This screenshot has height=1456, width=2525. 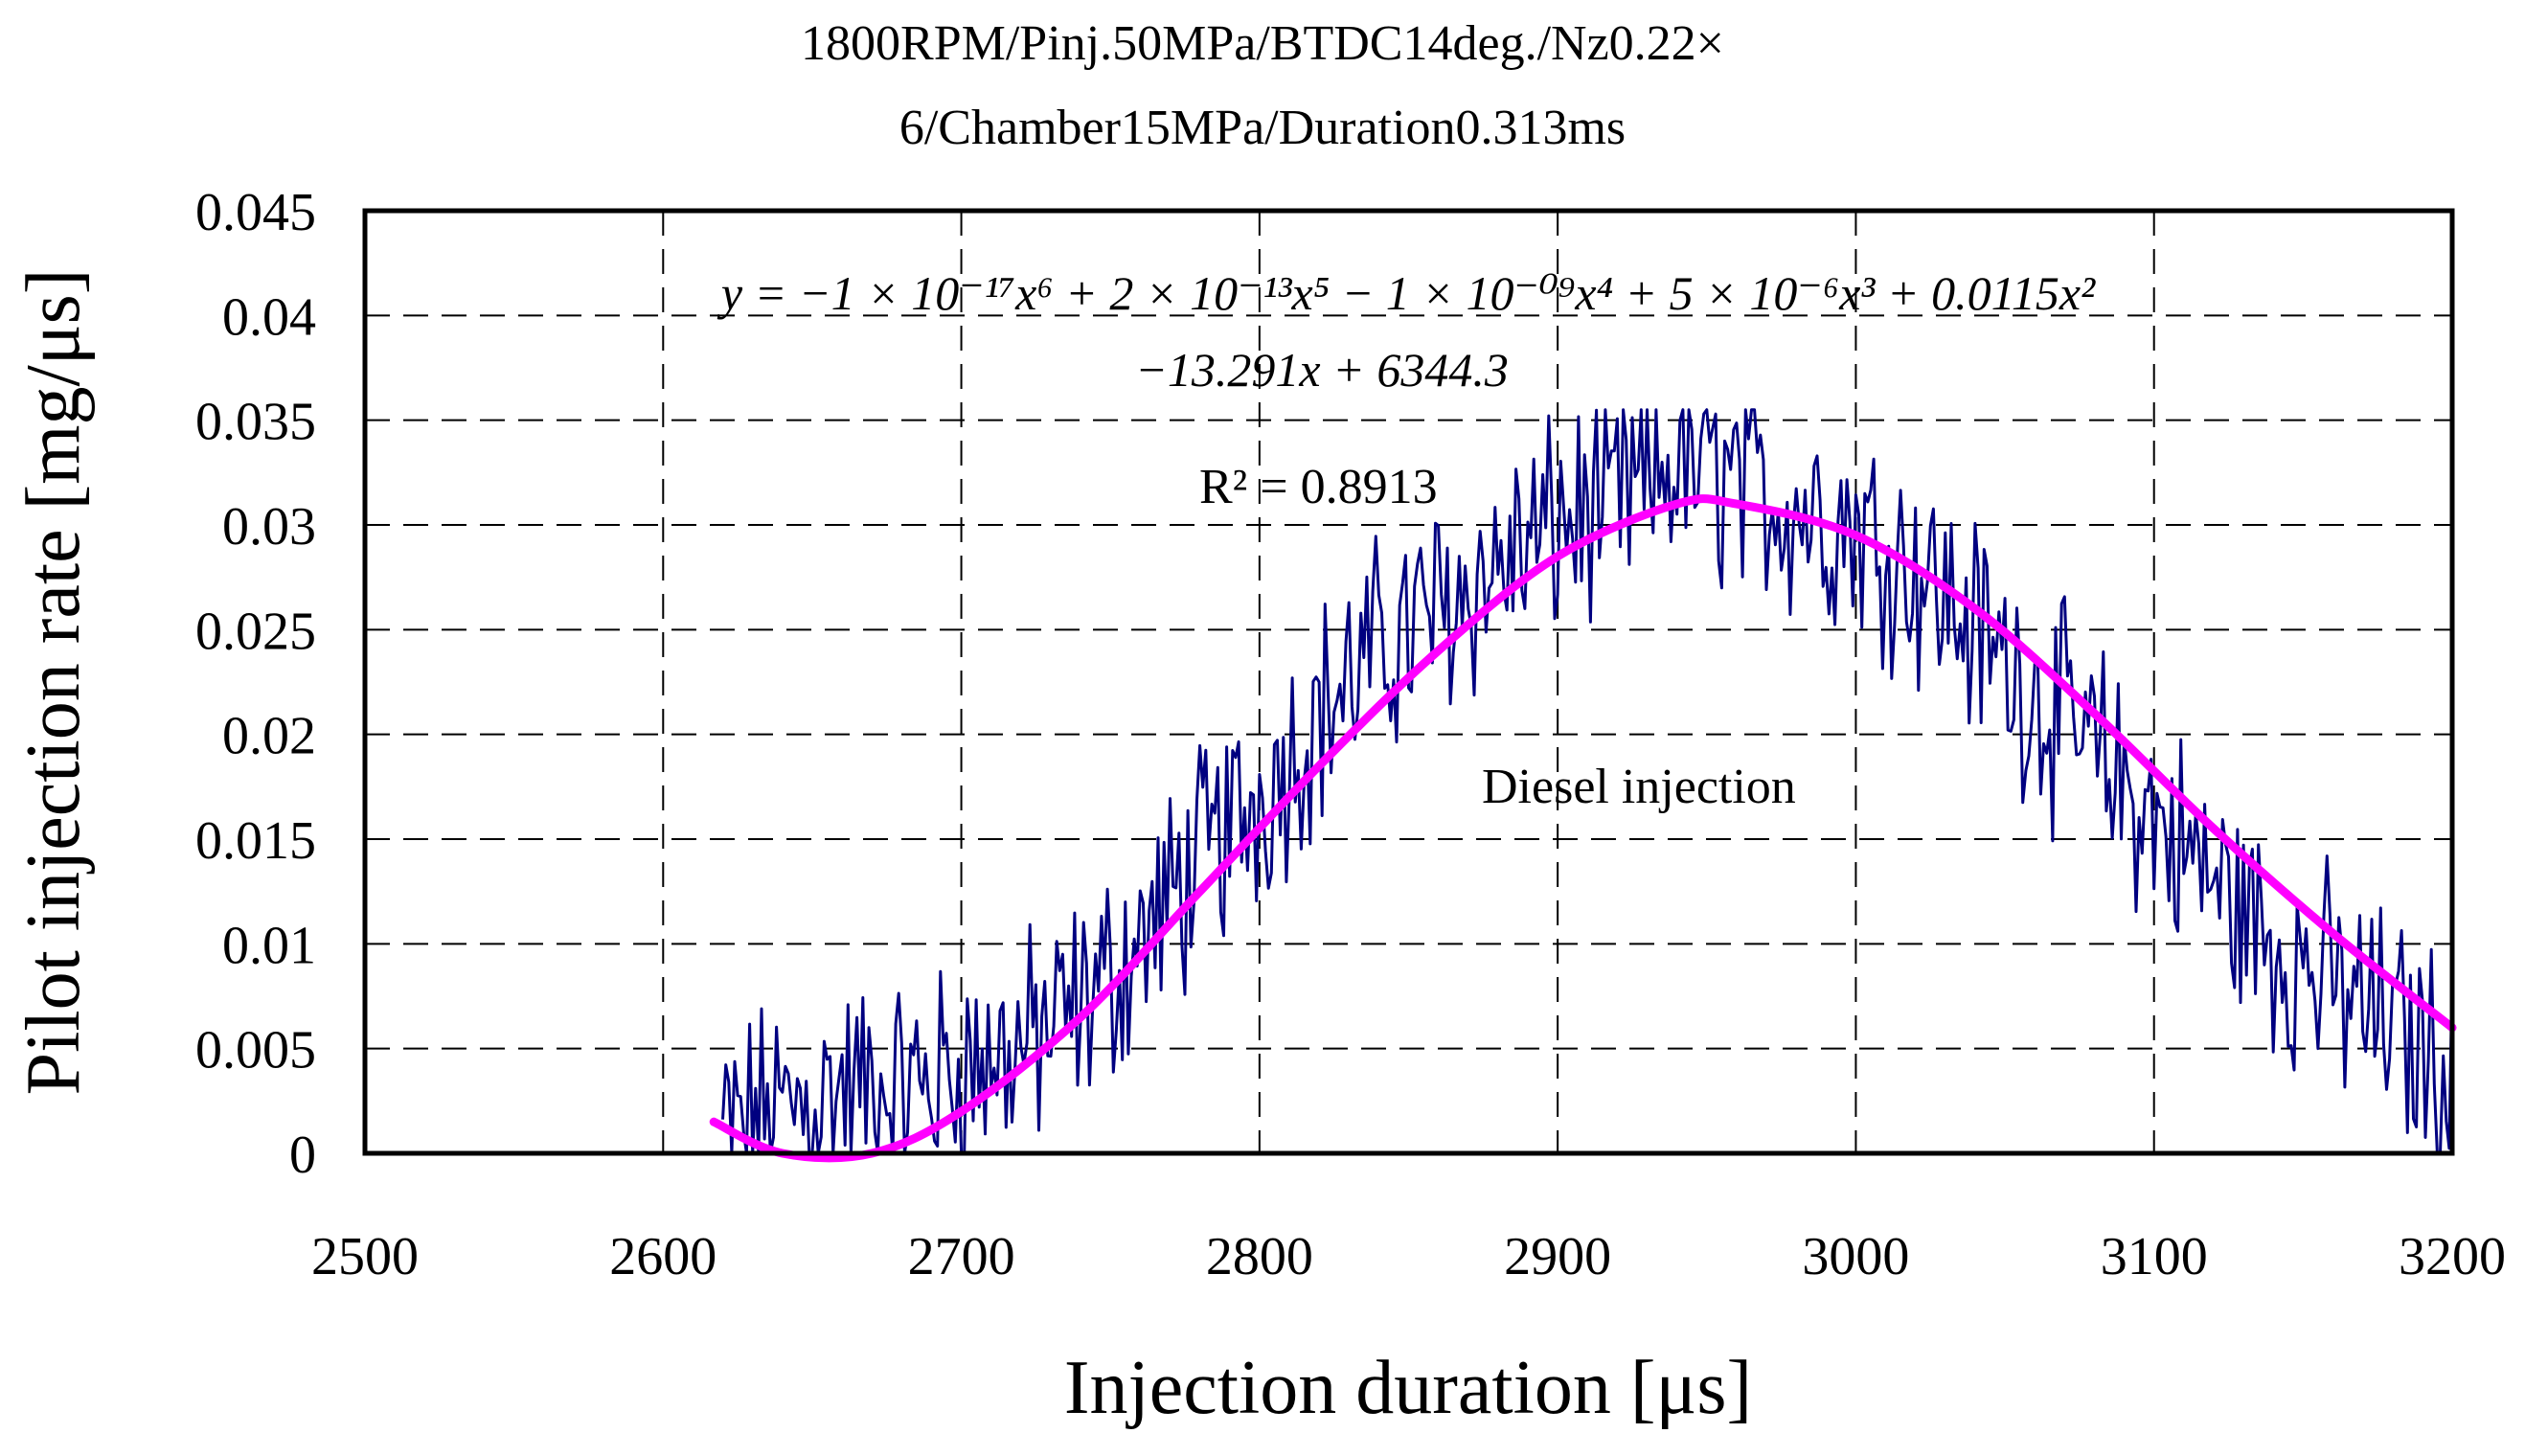 I want to click on y-tick-label: 0, so click(x=302, y=1155).